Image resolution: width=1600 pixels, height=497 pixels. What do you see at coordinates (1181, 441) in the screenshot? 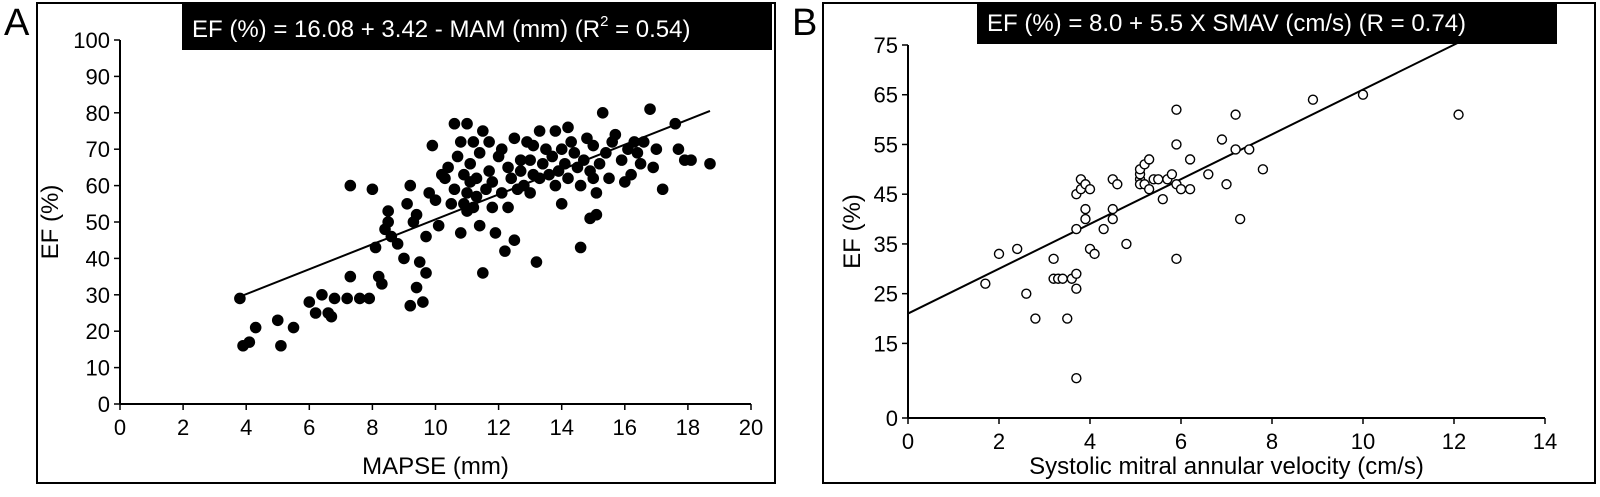
I see `x-tick-label: 6` at bounding box center [1181, 441].